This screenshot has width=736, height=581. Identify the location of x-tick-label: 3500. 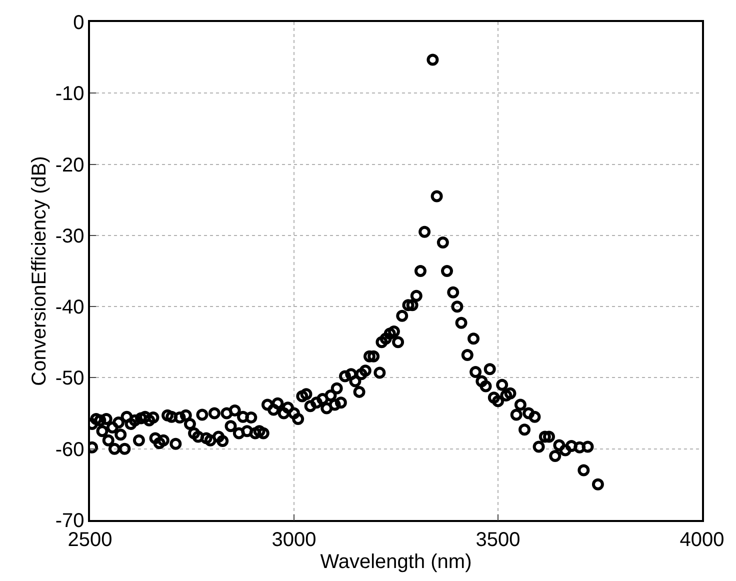
(498, 539).